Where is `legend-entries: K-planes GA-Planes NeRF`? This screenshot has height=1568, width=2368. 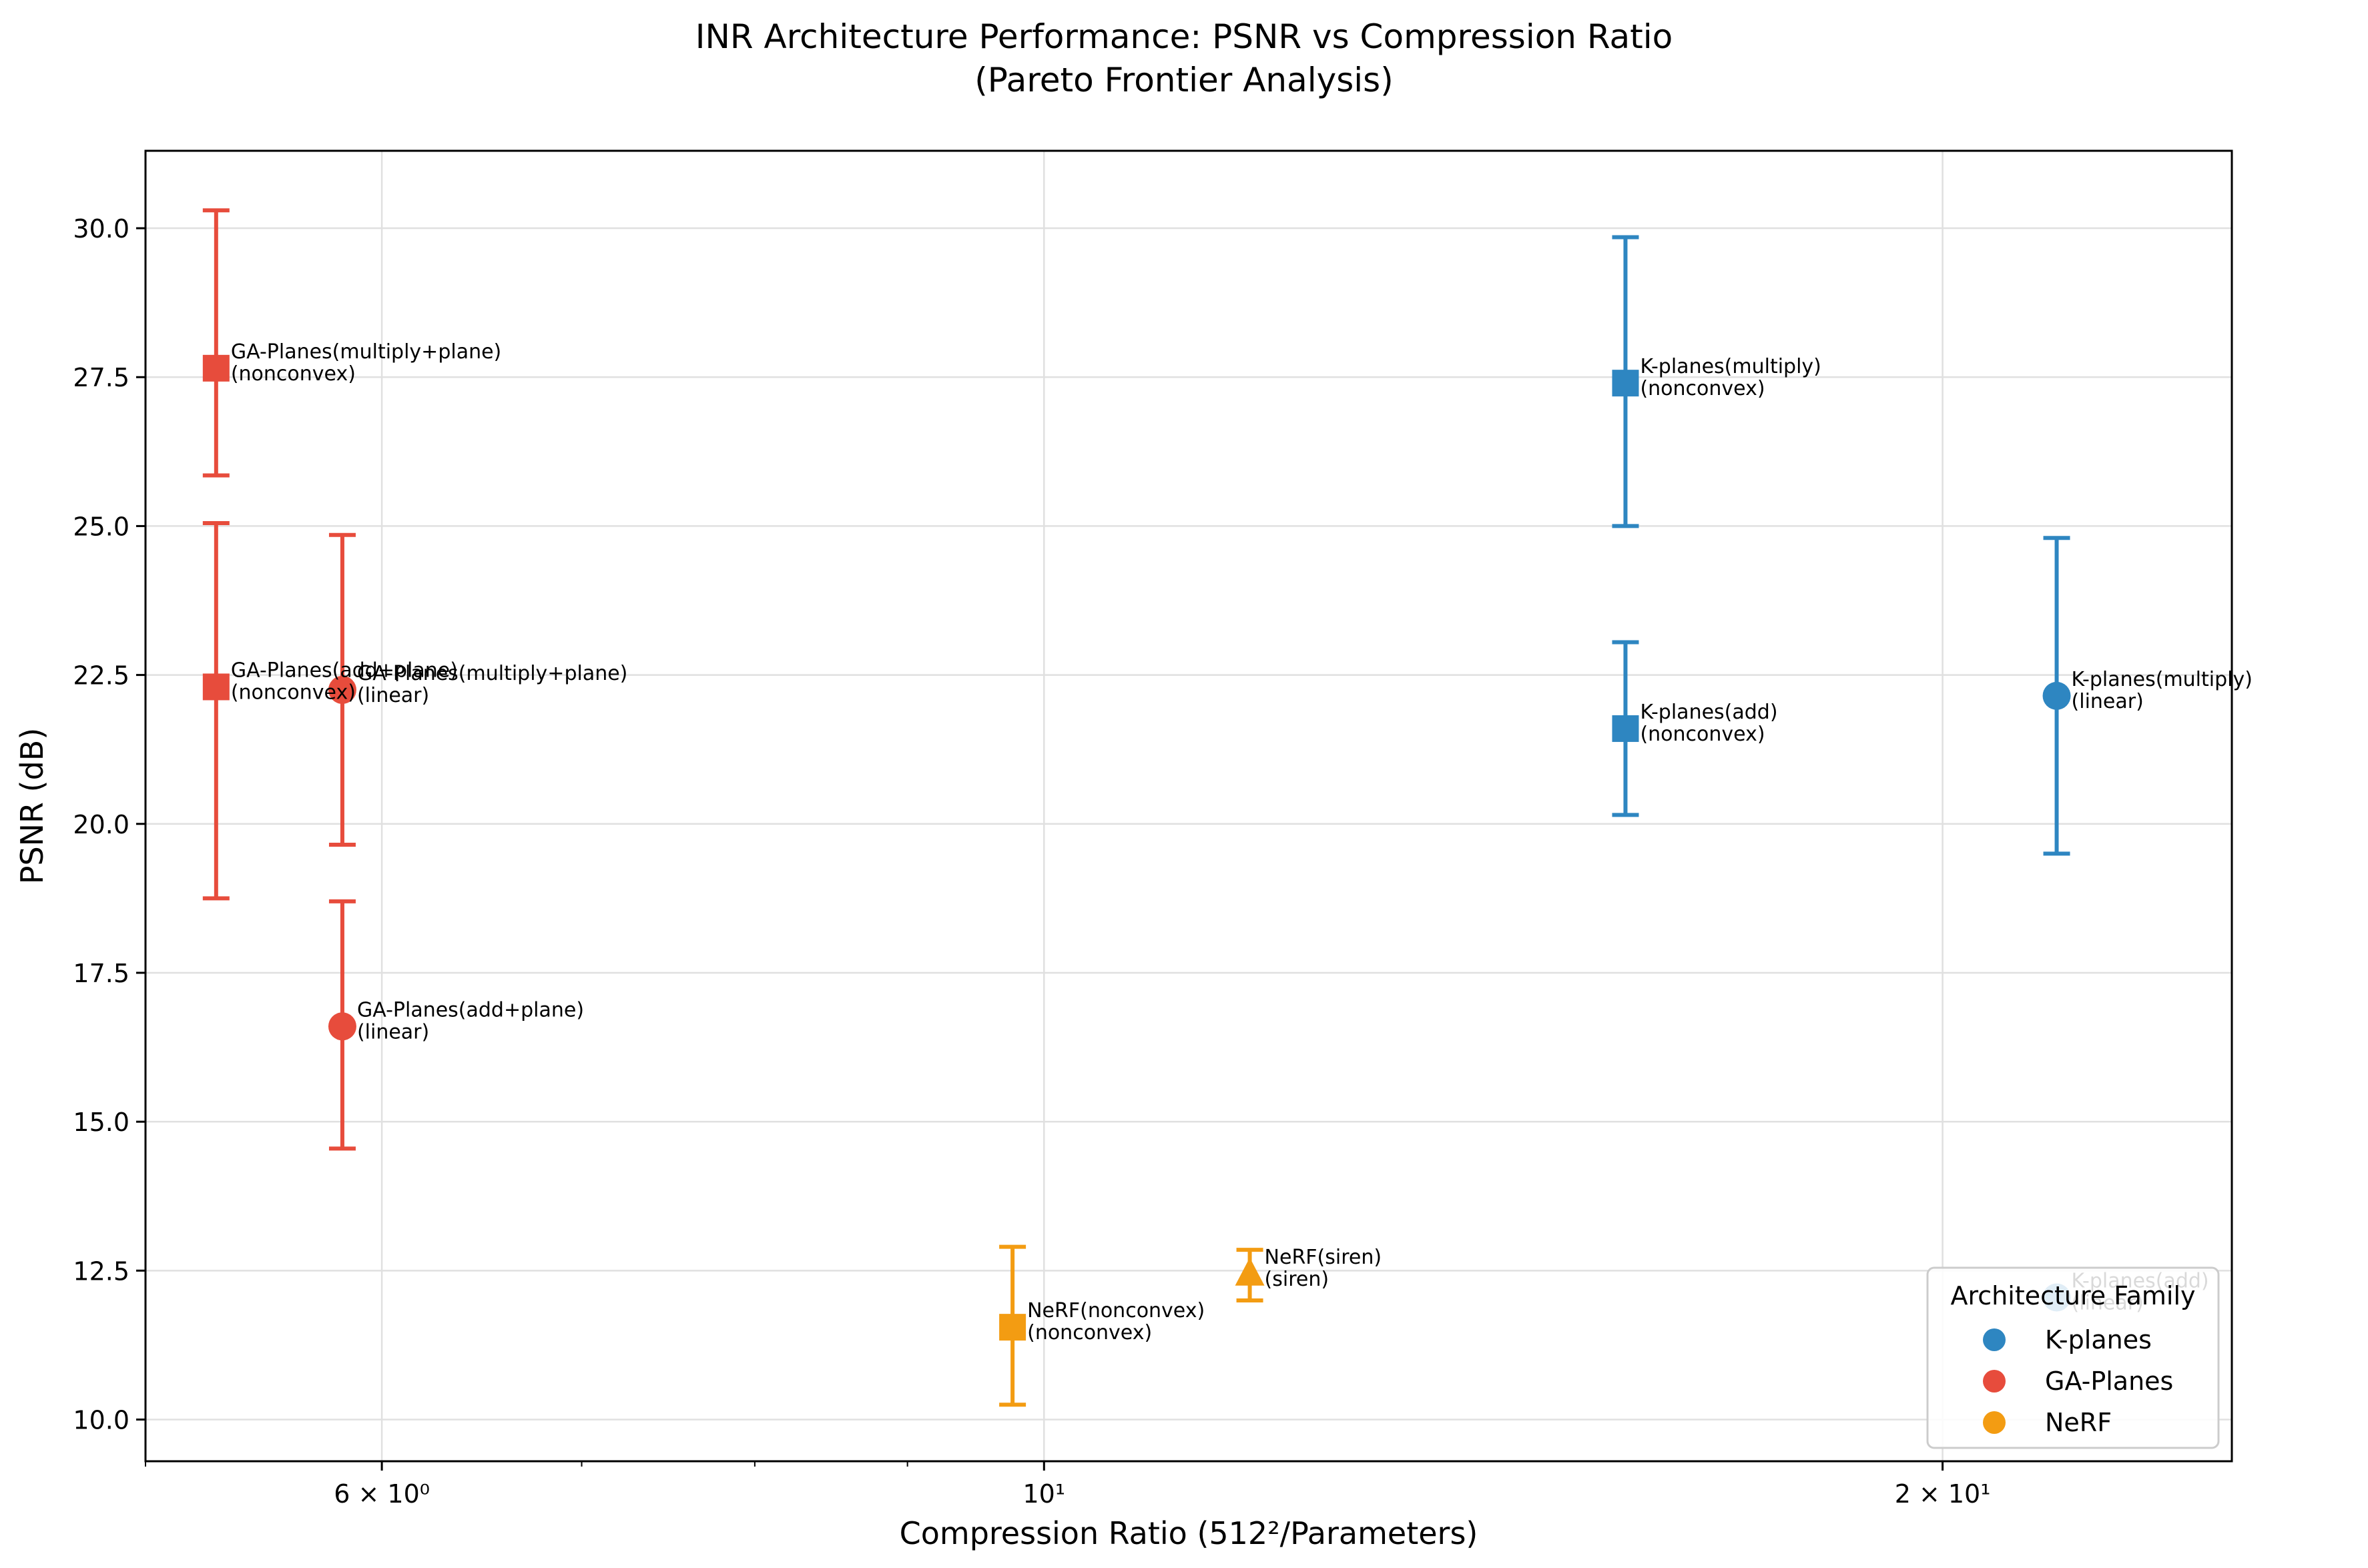 legend-entries: K-planes GA-Planes NeRF is located at coordinates (2078, 1381).